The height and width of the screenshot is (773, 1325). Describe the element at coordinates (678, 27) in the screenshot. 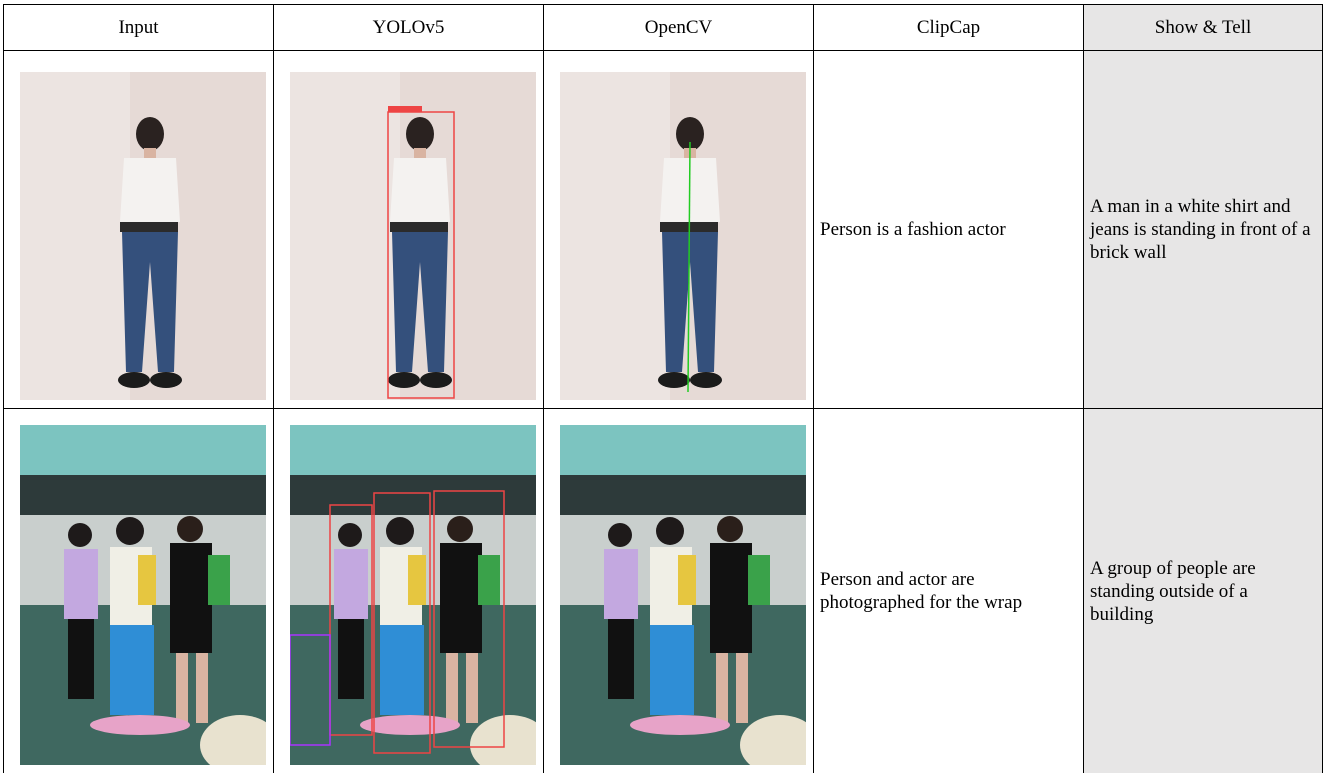

I see `header-cell: OpenCV` at that location.